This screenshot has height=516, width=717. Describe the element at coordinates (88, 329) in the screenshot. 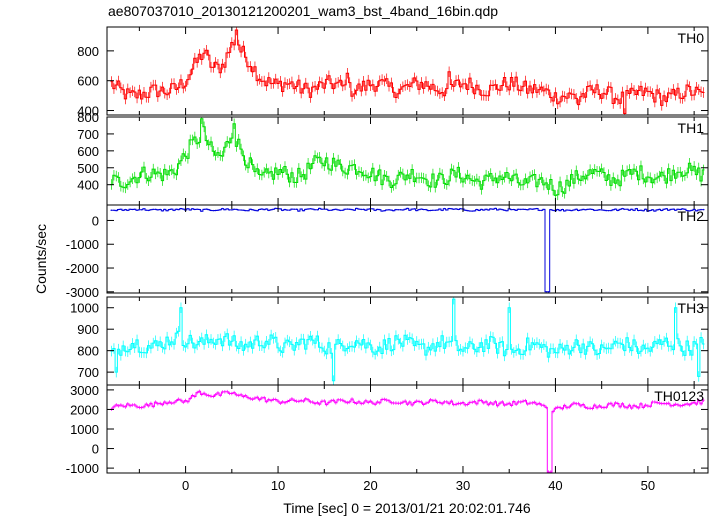

I see `y-tick-label: 900` at that location.